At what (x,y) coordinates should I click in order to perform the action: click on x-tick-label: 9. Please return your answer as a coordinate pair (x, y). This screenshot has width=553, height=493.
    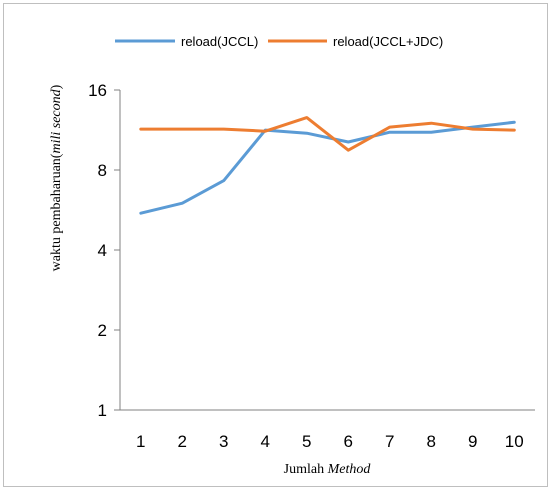
    Looking at the image, I should click on (472, 441).